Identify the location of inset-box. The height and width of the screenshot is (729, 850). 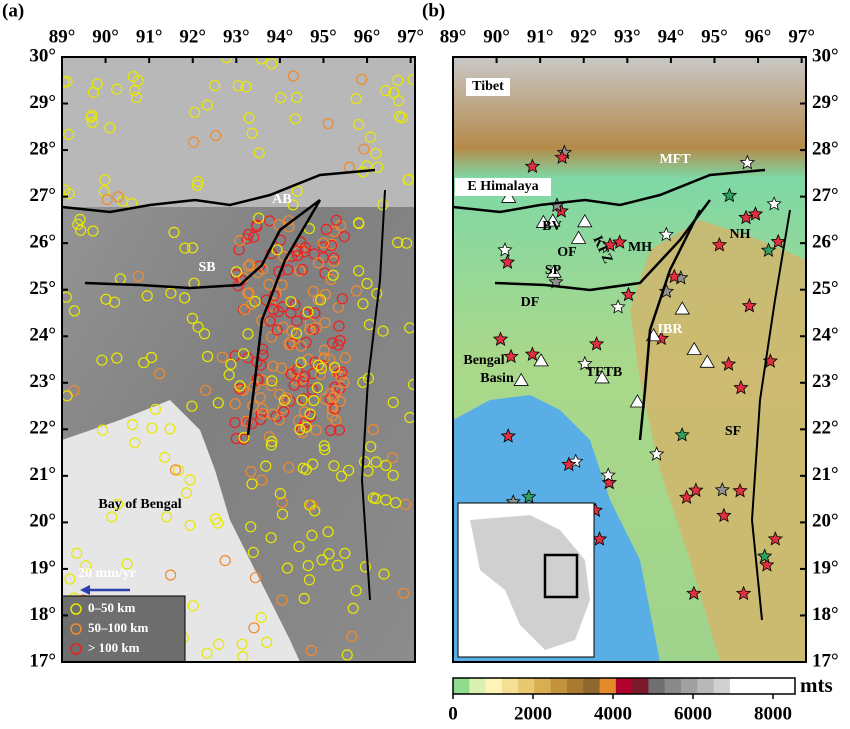
(561, 576).